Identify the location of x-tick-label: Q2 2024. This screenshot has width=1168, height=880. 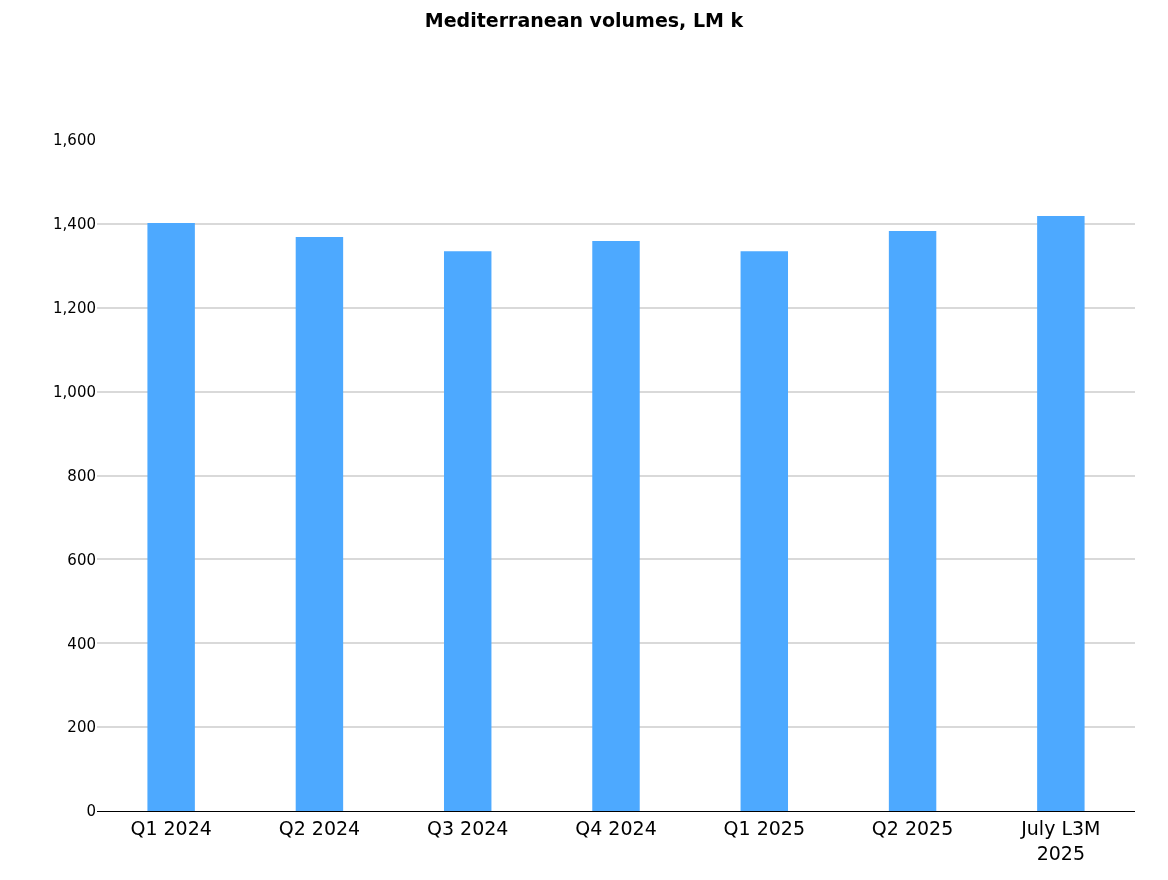
(319, 827).